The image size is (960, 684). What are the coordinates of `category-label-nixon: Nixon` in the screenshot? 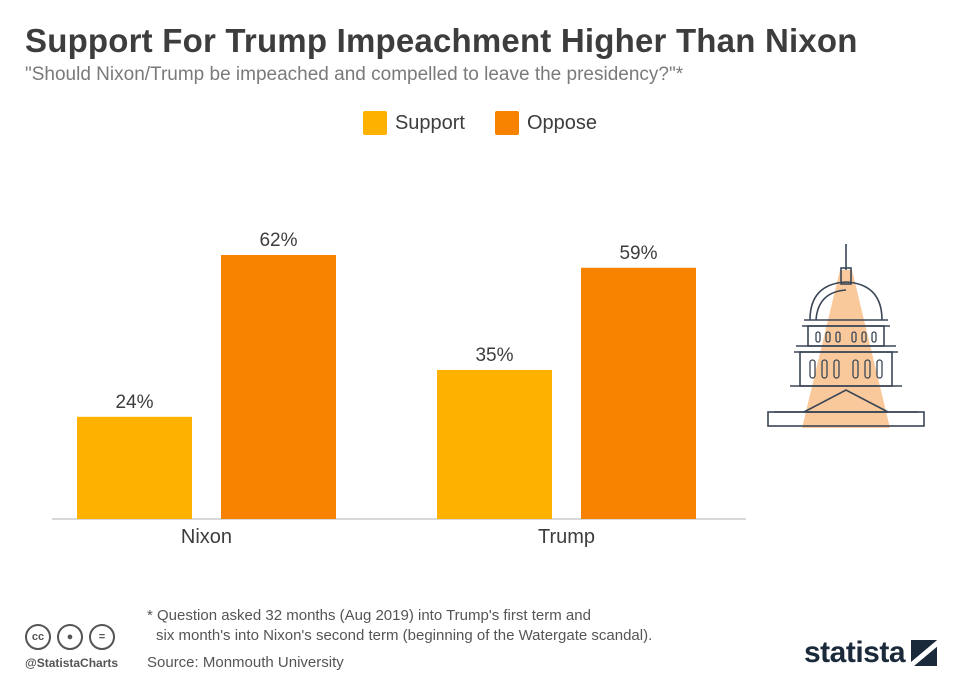 It's located at (206, 537).